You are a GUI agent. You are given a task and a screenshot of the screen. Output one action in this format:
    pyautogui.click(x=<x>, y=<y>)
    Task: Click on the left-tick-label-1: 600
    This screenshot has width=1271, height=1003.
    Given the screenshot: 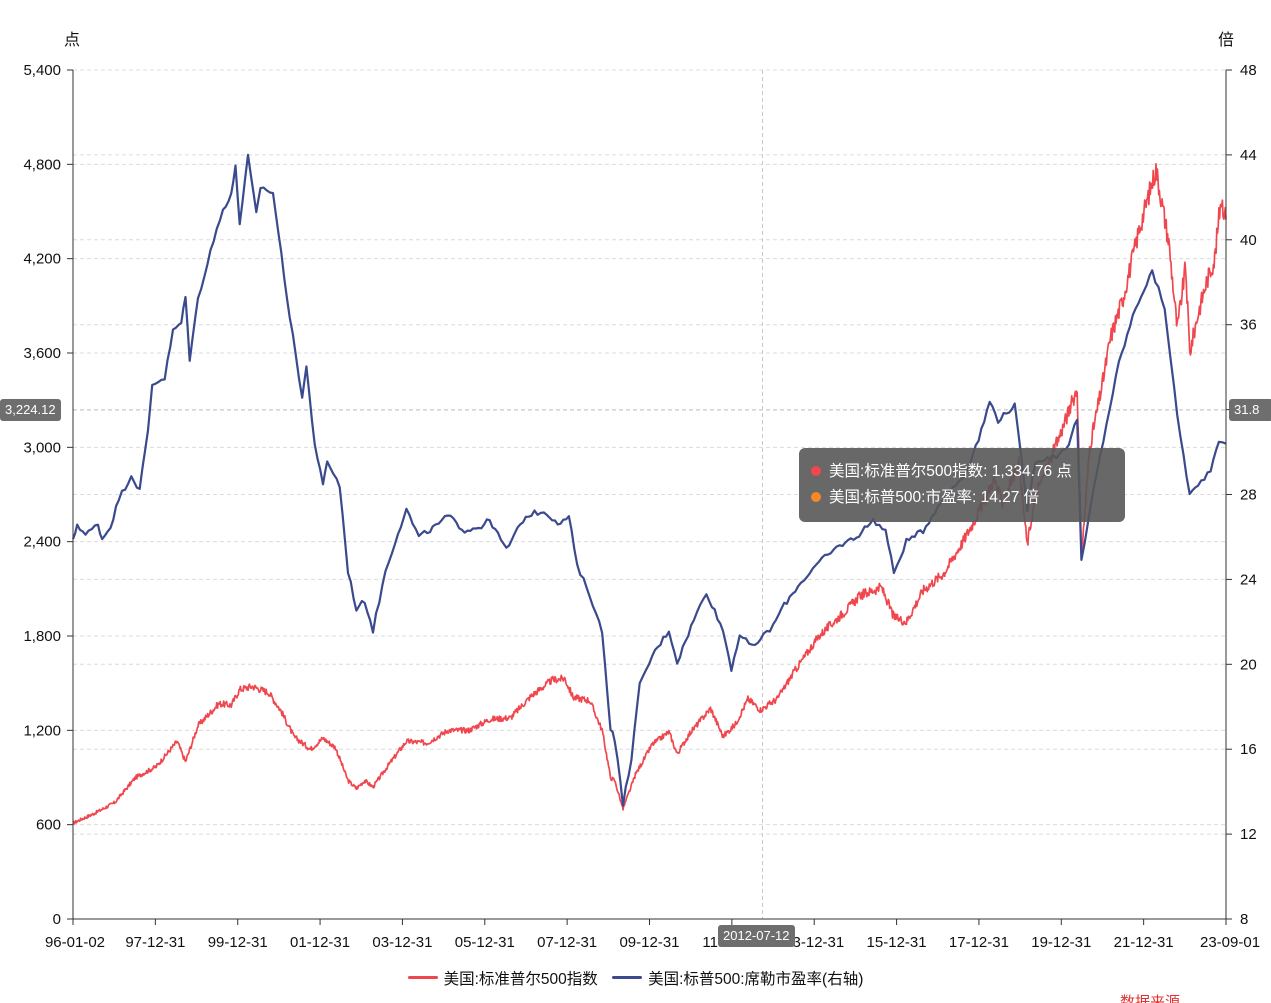 What is the action you would take?
    pyautogui.click(x=48, y=825)
    